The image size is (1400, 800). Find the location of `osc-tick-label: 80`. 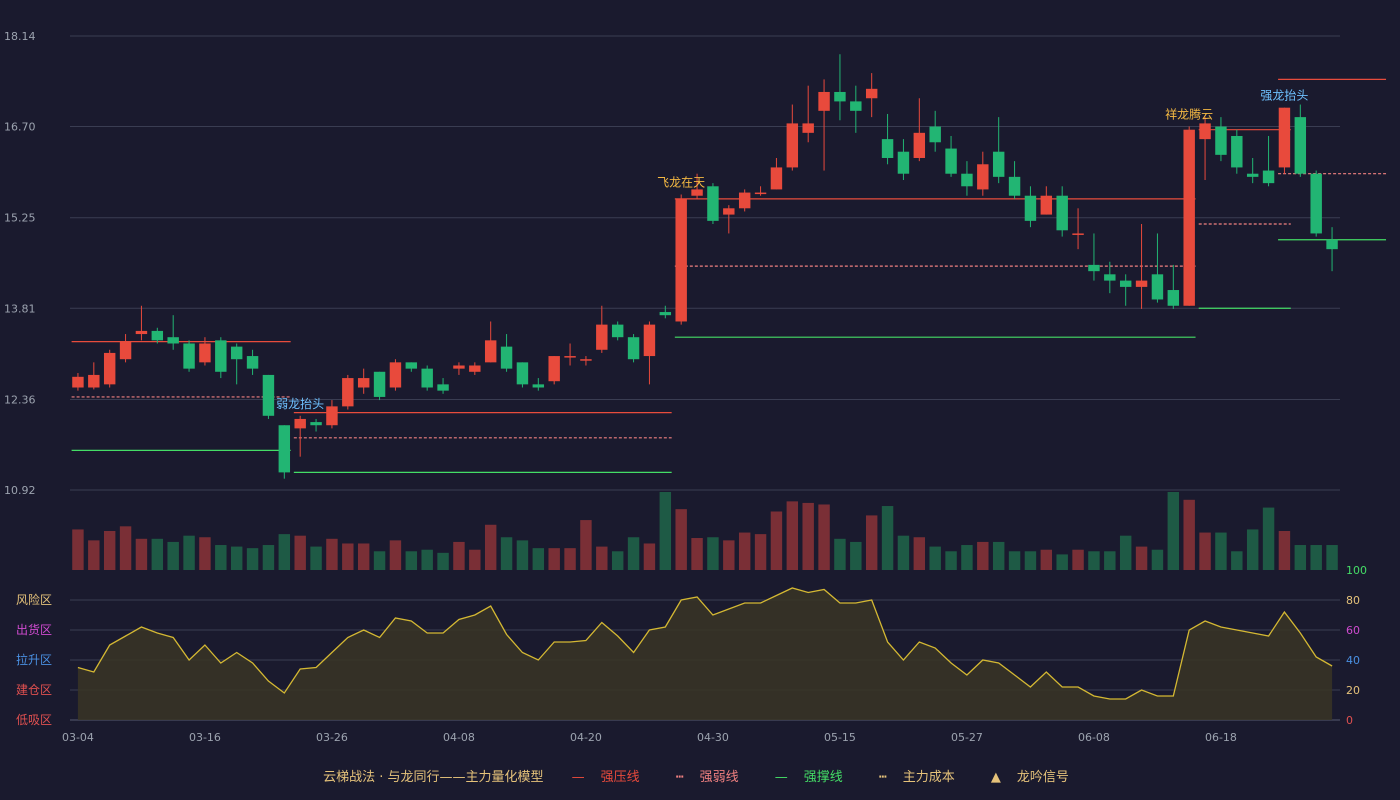

osc-tick-label: 80 is located at coordinates (1353, 600).